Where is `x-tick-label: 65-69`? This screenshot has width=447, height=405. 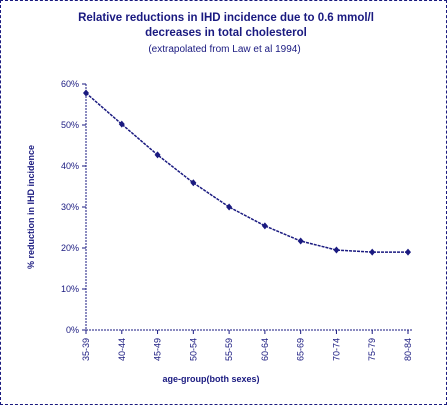 x-tick-label: 65-69 is located at coordinates (301, 349).